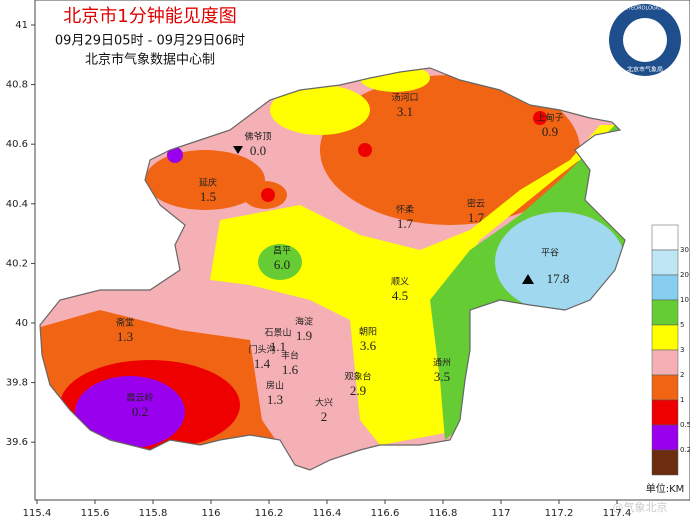 The width and height of the screenshot is (690, 526). Describe the element at coordinates (208, 183) in the screenshot. I see `station-name: 延庆` at that location.